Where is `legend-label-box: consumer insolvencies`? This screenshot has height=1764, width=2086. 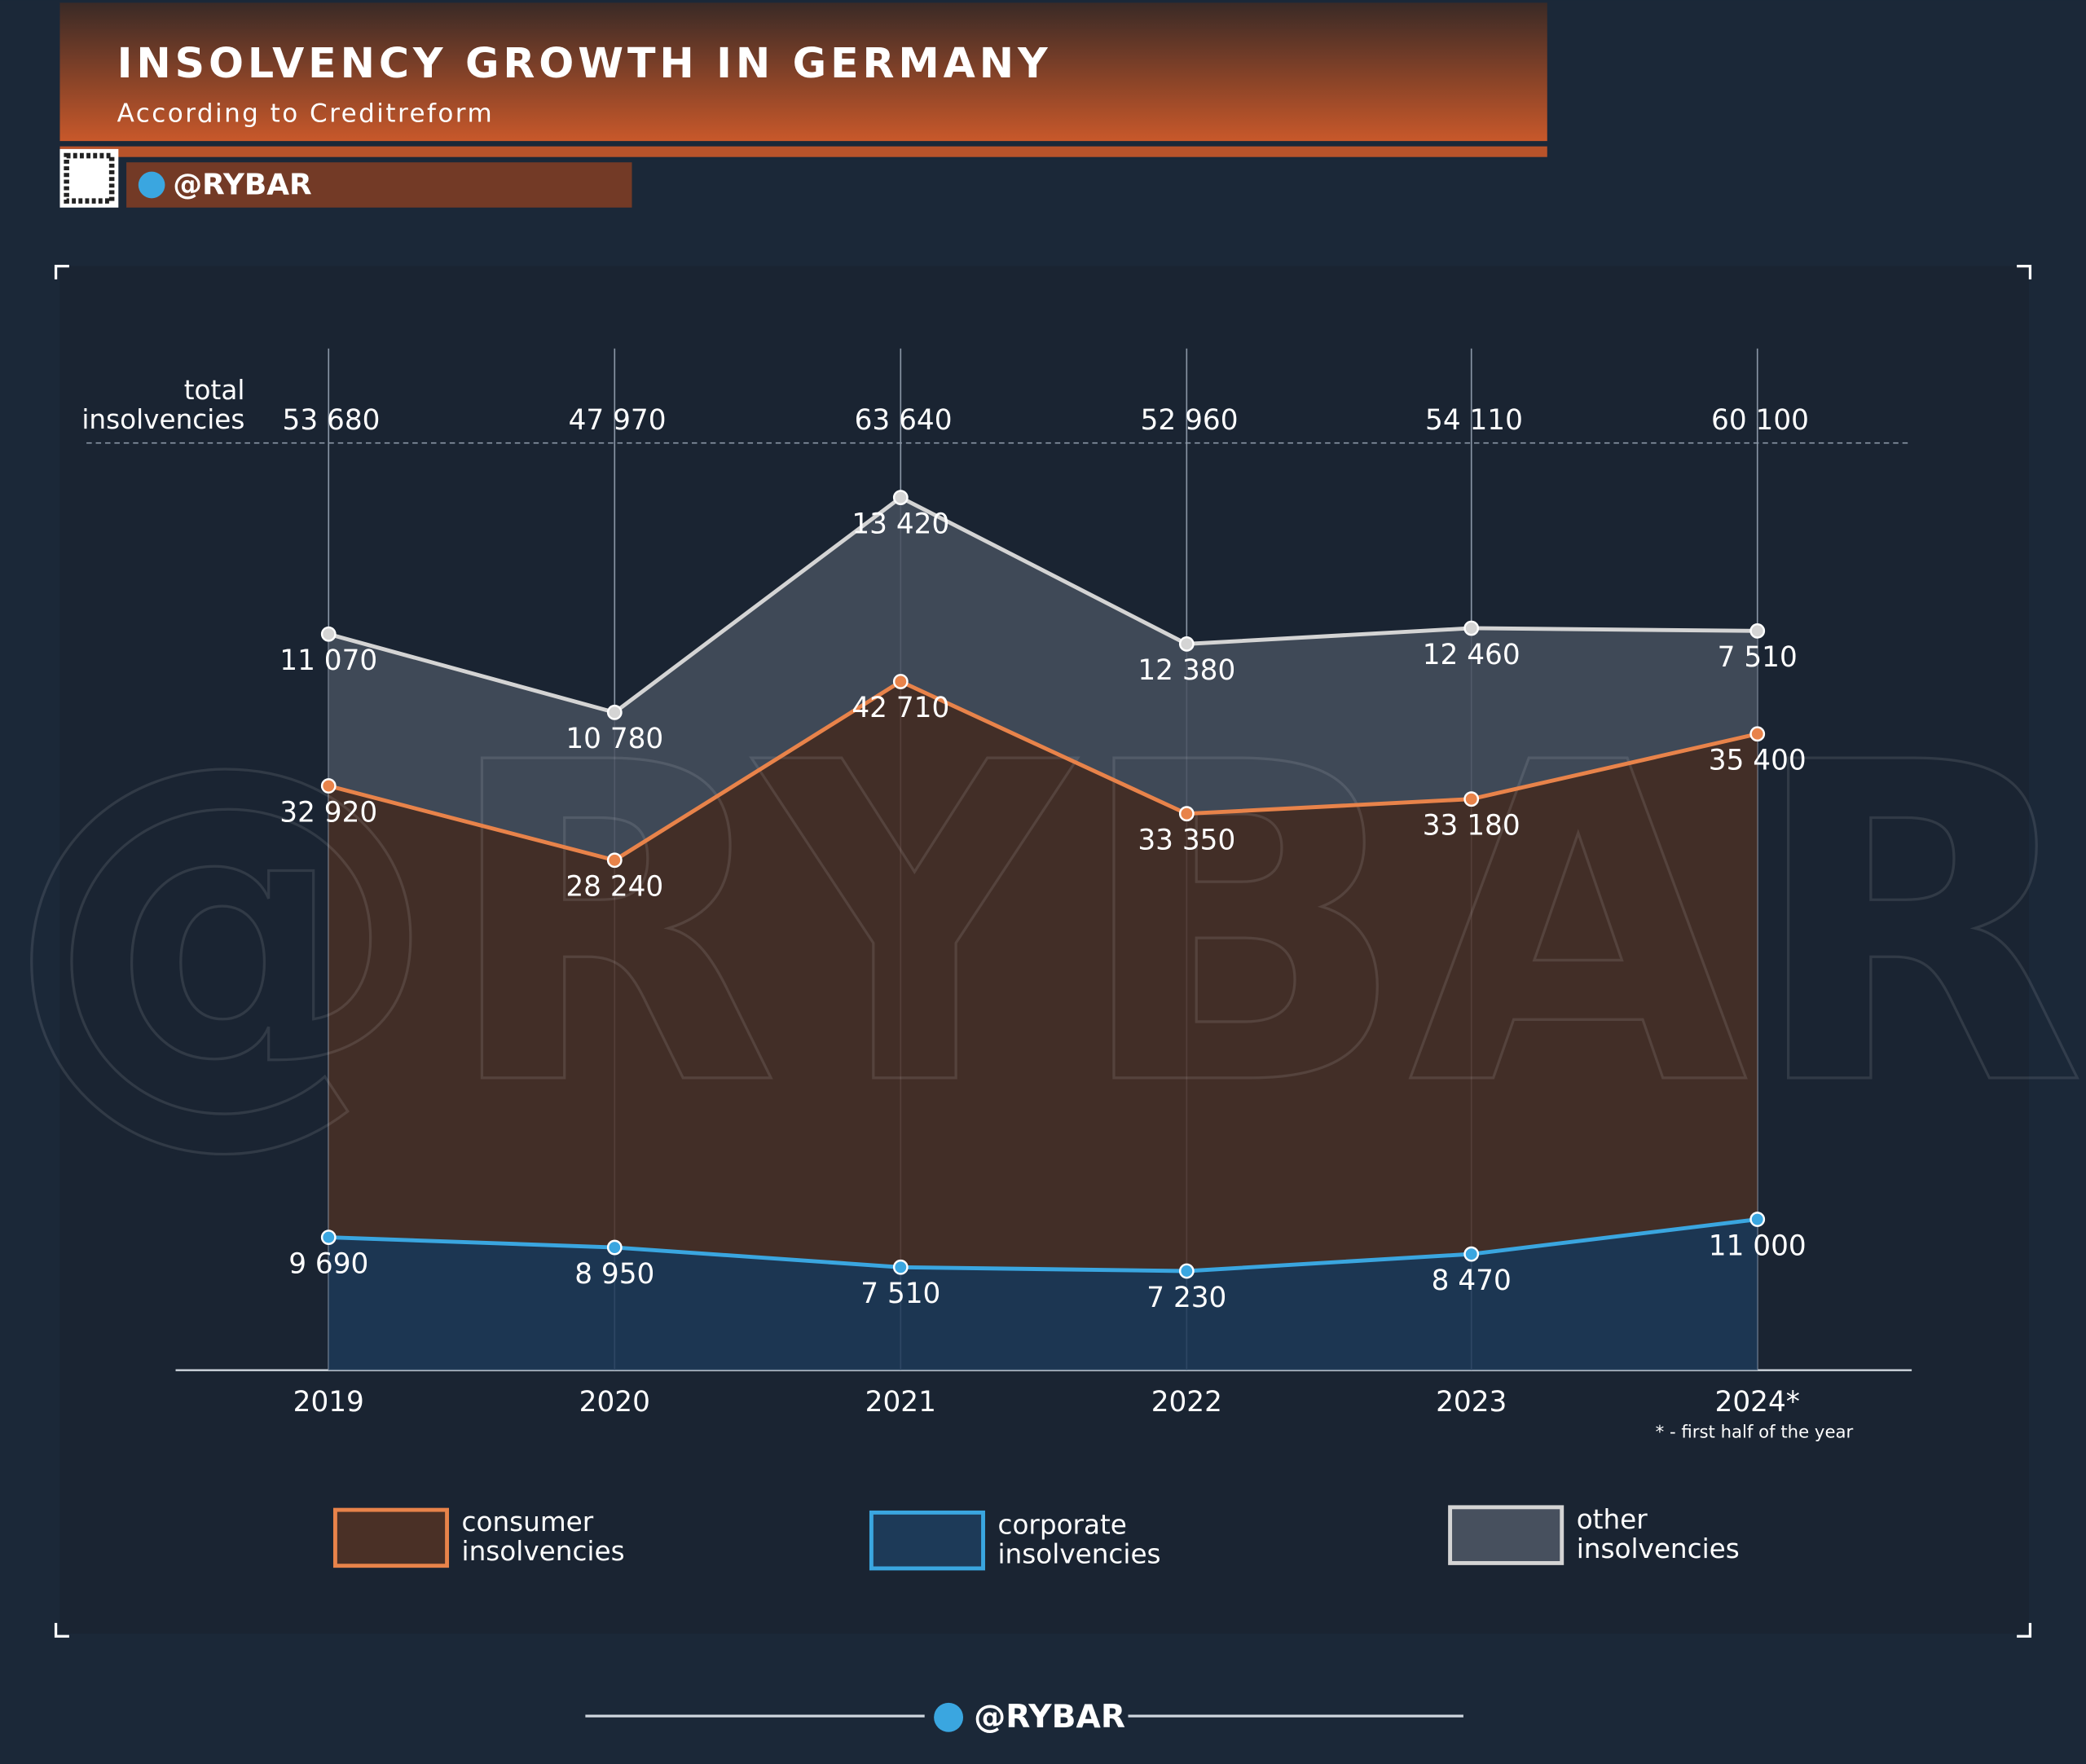
legend-label-box: consumer insolvencies is located at coordinates (543, 1537).